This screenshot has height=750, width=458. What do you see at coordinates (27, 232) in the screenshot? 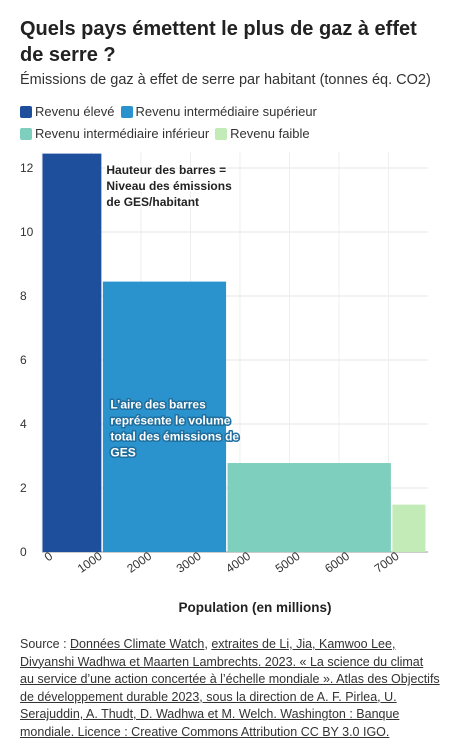
I see `y-tick-label: 10` at bounding box center [27, 232].